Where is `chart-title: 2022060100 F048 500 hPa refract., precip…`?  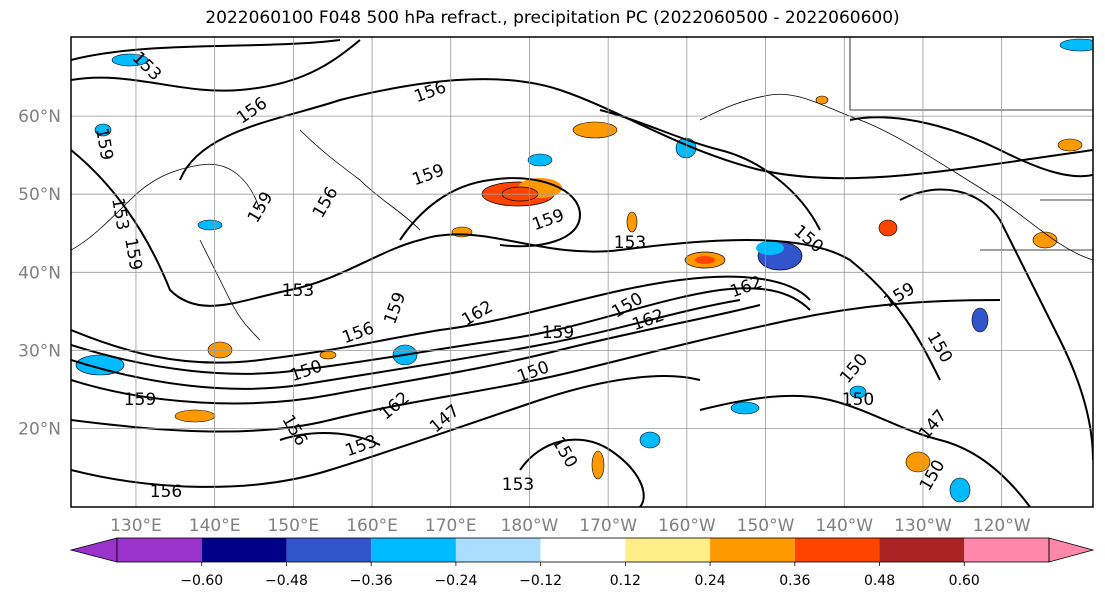 chart-title: 2022060100 F048 500 hPa refract., precip… is located at coordinates (552, 18).